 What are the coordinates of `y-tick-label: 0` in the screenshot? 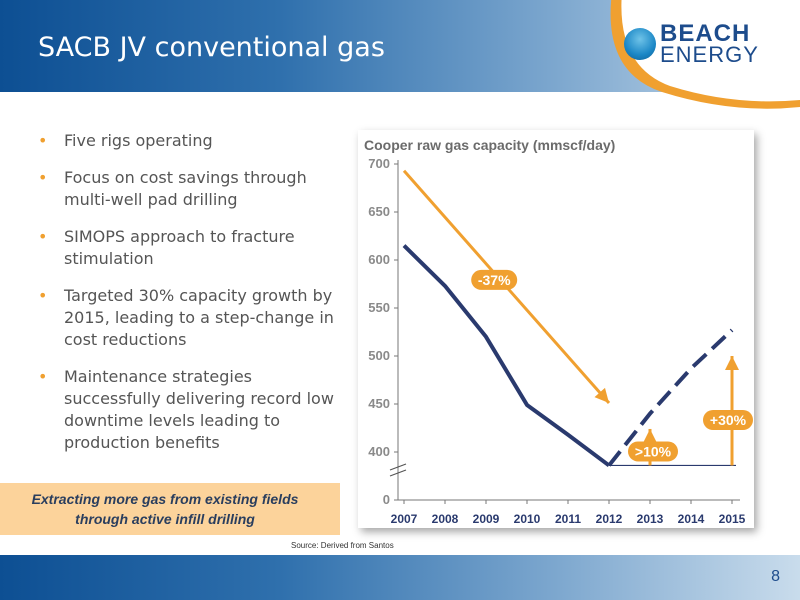 It's located at (386, 499).